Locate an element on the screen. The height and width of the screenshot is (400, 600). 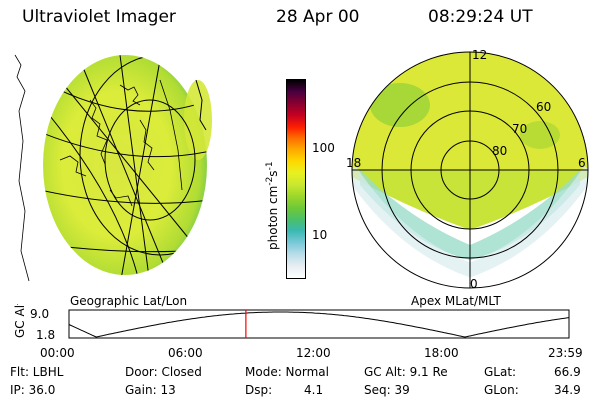
orbit-xtick-1200: 12:00 is located at coordinates (313, 353).